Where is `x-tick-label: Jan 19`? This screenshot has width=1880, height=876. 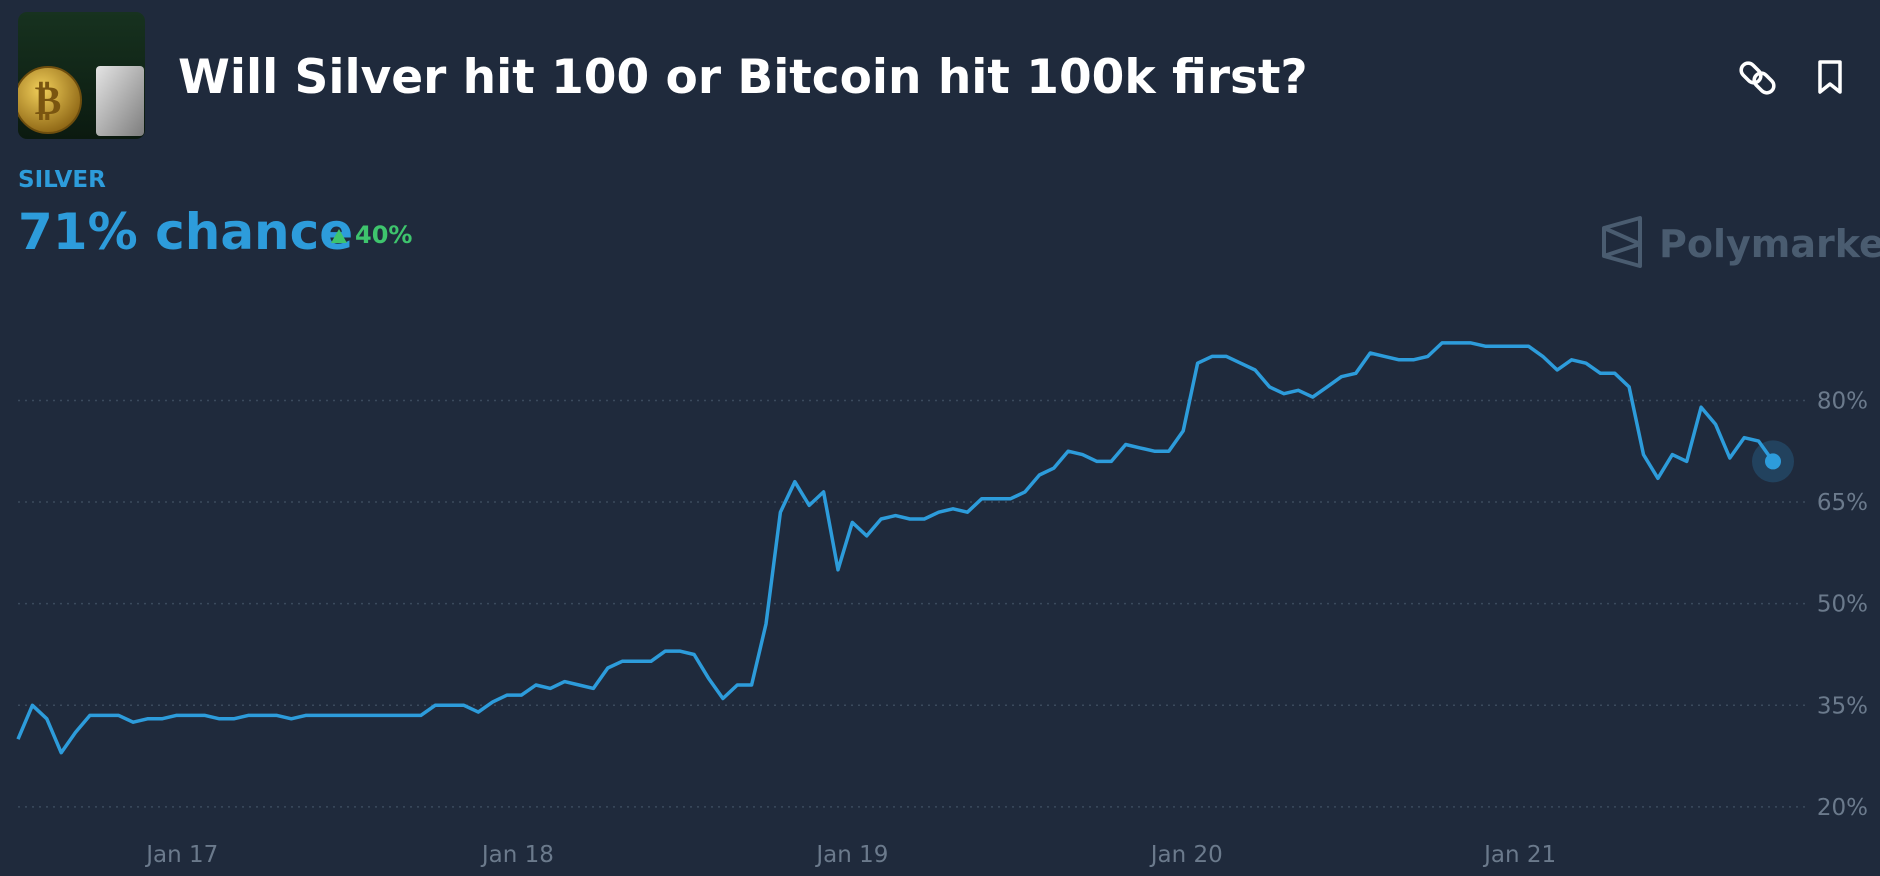 x-tick-label: Jan 19 is located at coordinates (851, 855).